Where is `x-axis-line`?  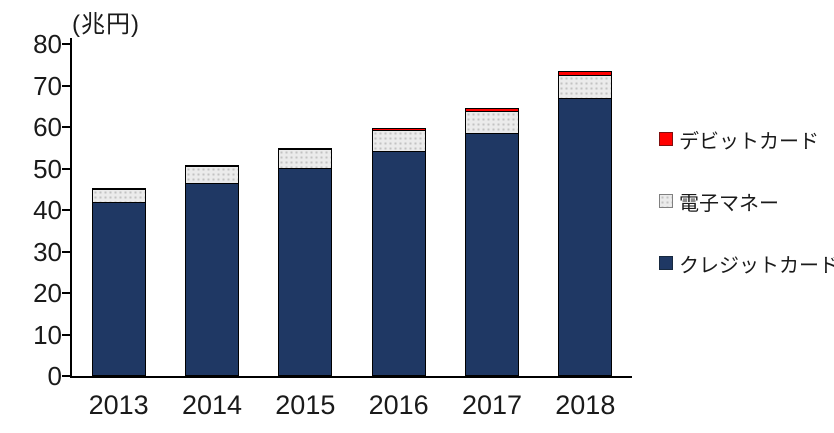
x-axis-line is located at coordinates (351, 377).